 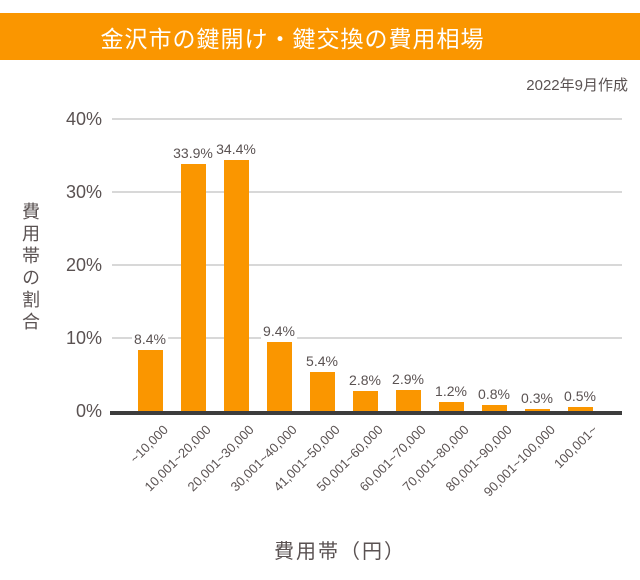 I want to click on bar-value-label: 33.9%, so click(x=193, y=153).